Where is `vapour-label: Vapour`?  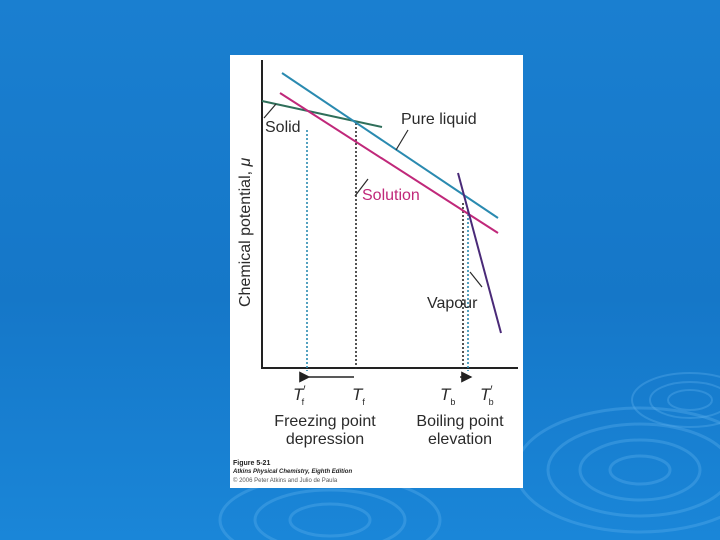 vapour-label: Vapour is located at coordinates (452, 303).